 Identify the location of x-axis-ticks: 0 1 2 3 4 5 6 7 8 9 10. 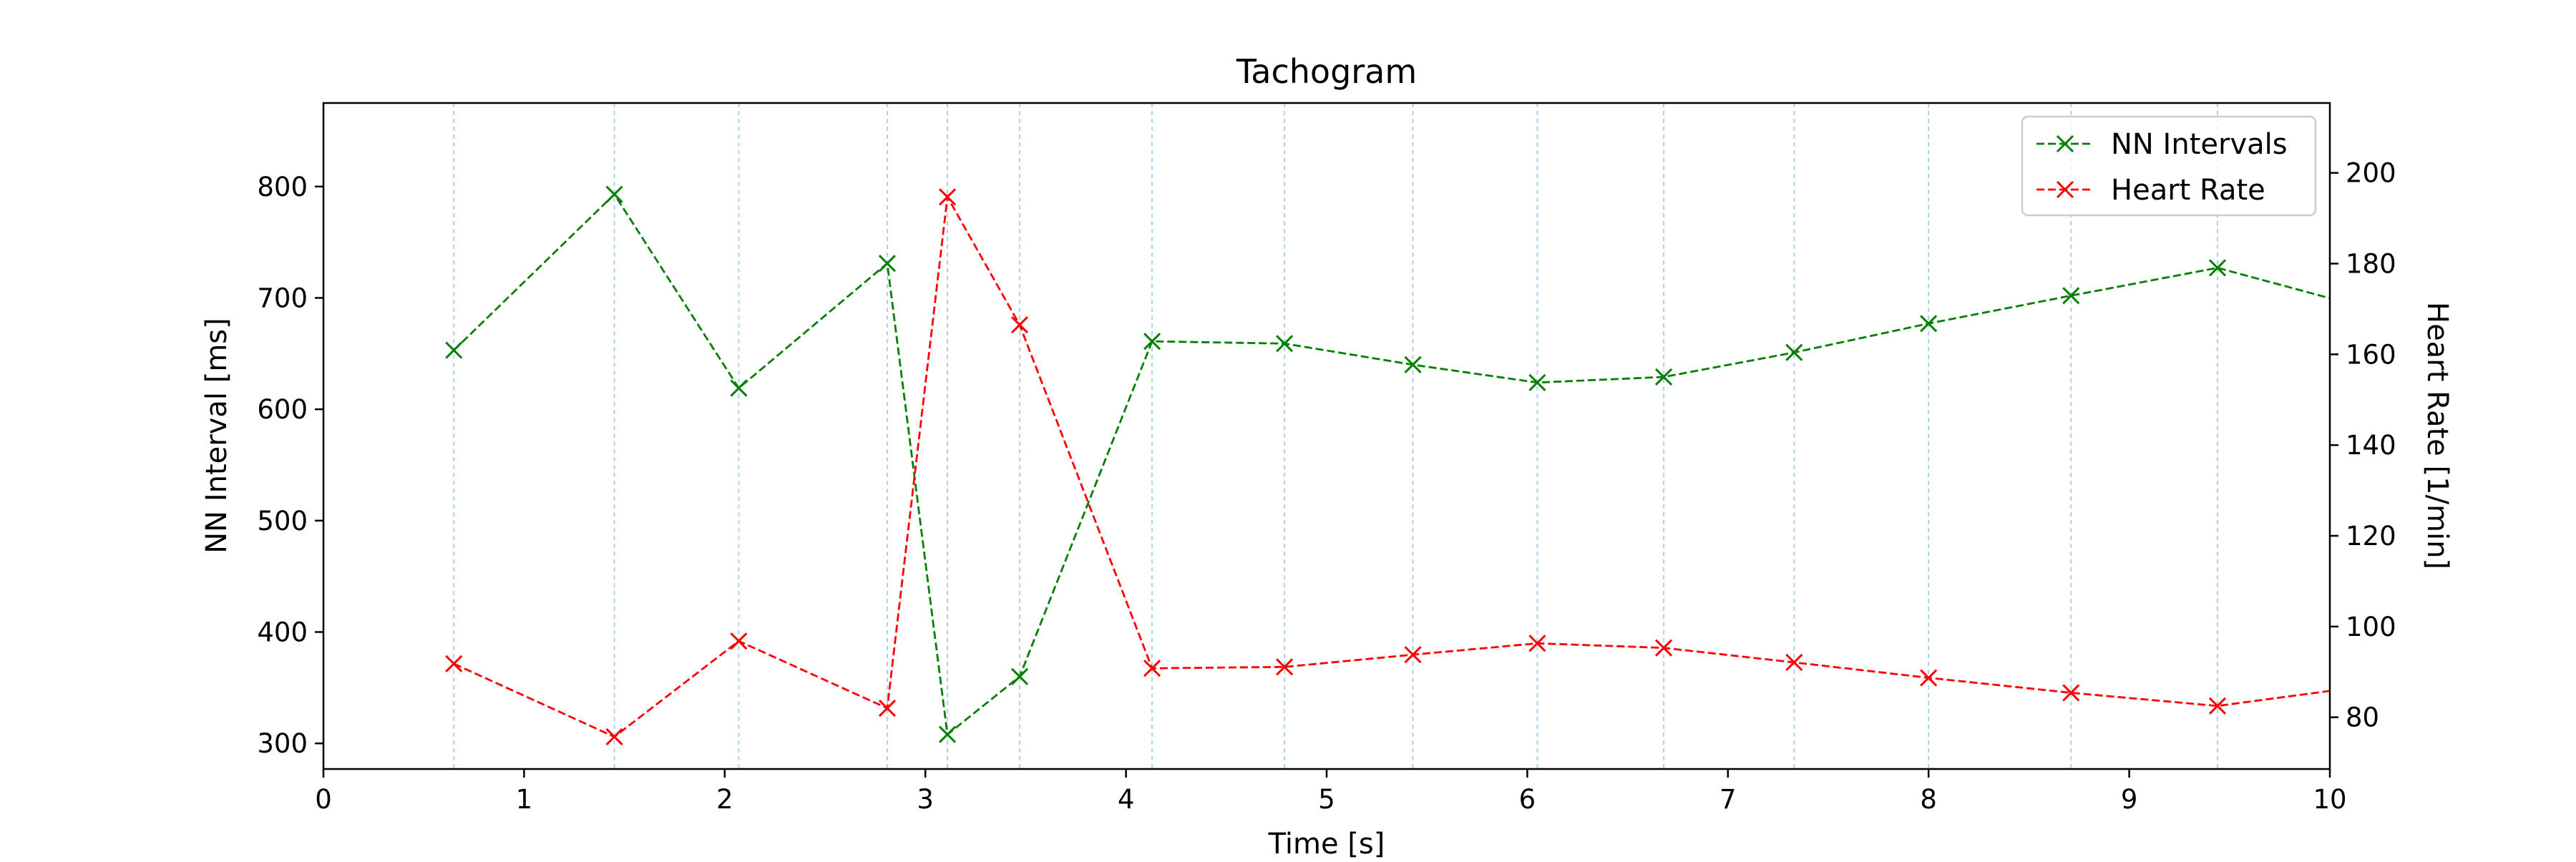
(1331, 792).